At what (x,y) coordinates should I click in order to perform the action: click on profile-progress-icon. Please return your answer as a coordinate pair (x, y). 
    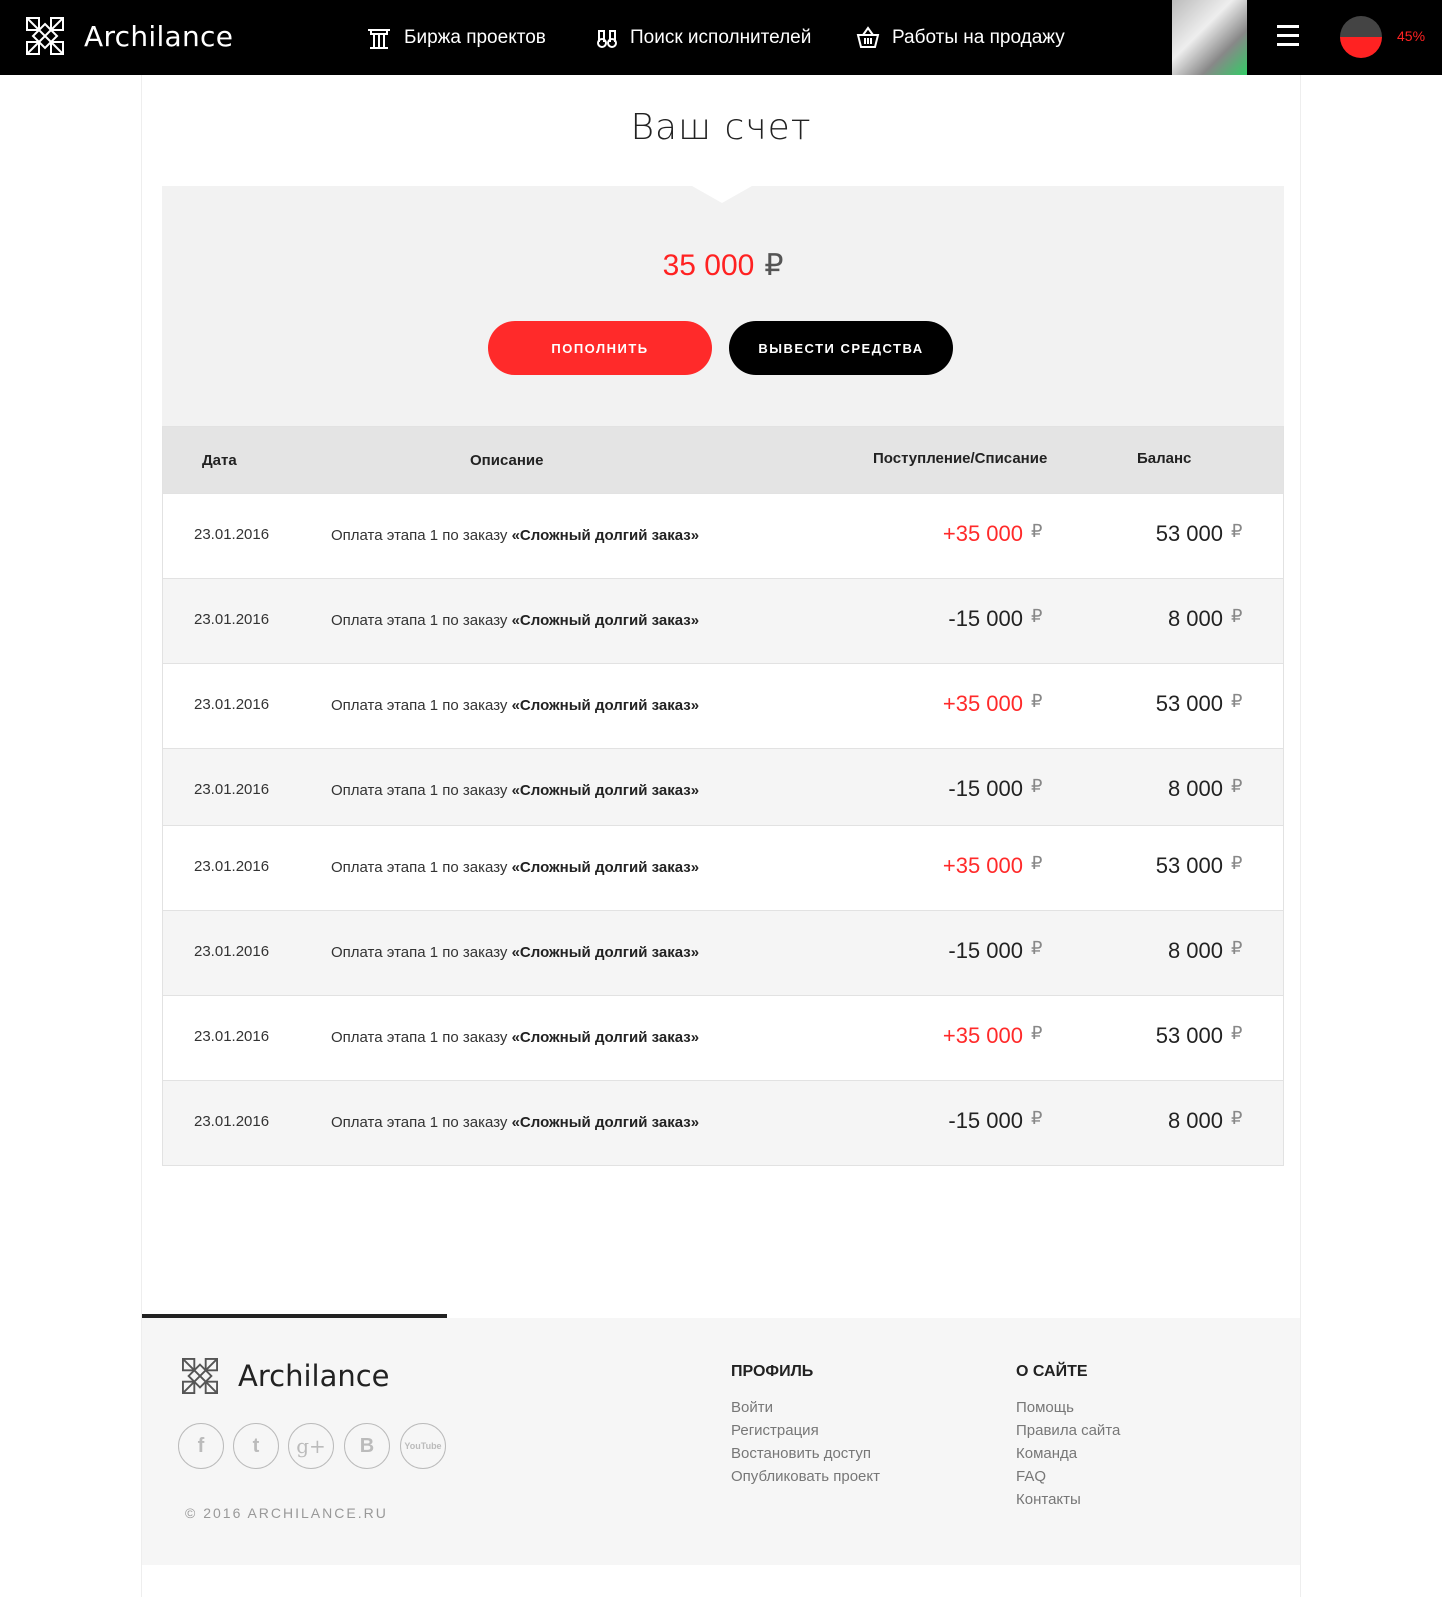
    Looking at the image, I should click on (1361, 37).